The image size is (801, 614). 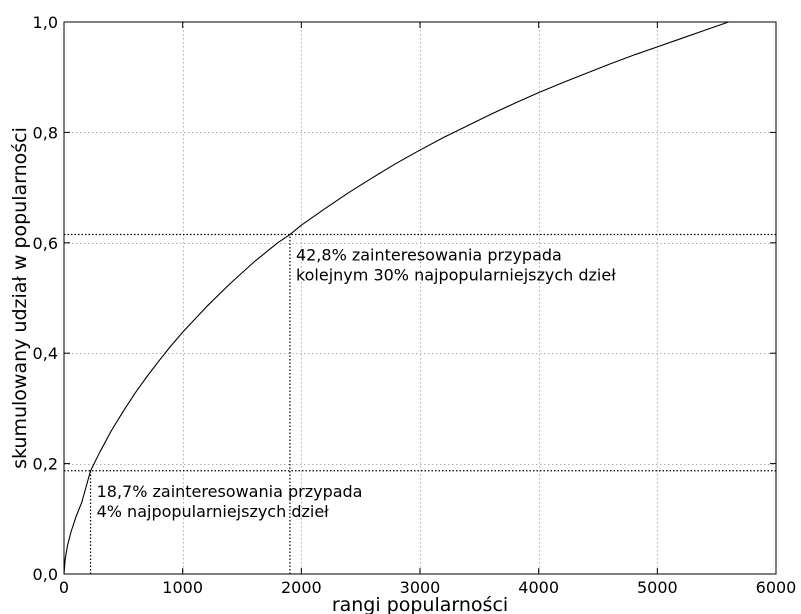 What do you see at coordinates (538, 587) in the screenshot?
I see `x-tick-label: 4000` at bounding box center [538, 587].